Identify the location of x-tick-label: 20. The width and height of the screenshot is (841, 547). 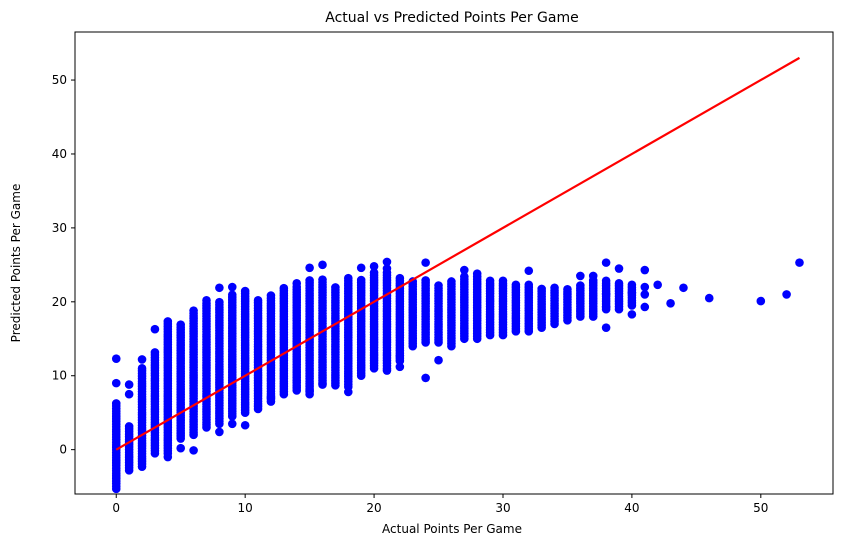
(373, 508).